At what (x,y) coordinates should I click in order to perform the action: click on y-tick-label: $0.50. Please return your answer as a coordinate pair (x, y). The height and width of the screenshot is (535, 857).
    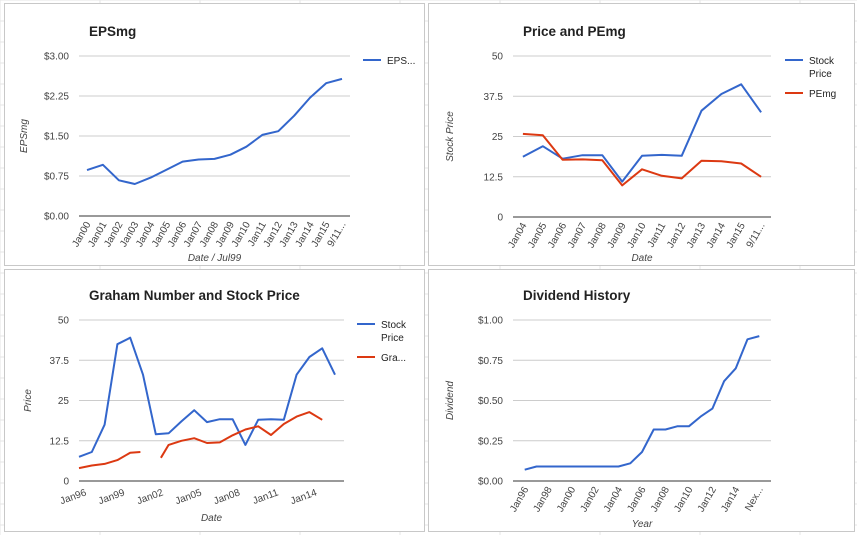
    Looking at the image, I should click on (490, 401).